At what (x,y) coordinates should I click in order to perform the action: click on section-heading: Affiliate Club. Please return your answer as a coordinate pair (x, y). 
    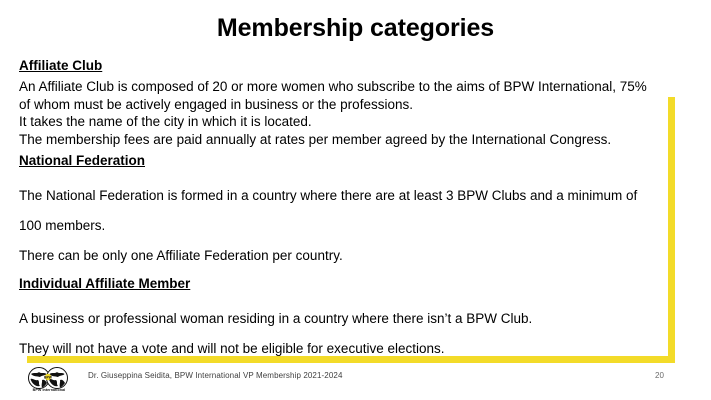
    Looking at the image, I should click on (61, 65).